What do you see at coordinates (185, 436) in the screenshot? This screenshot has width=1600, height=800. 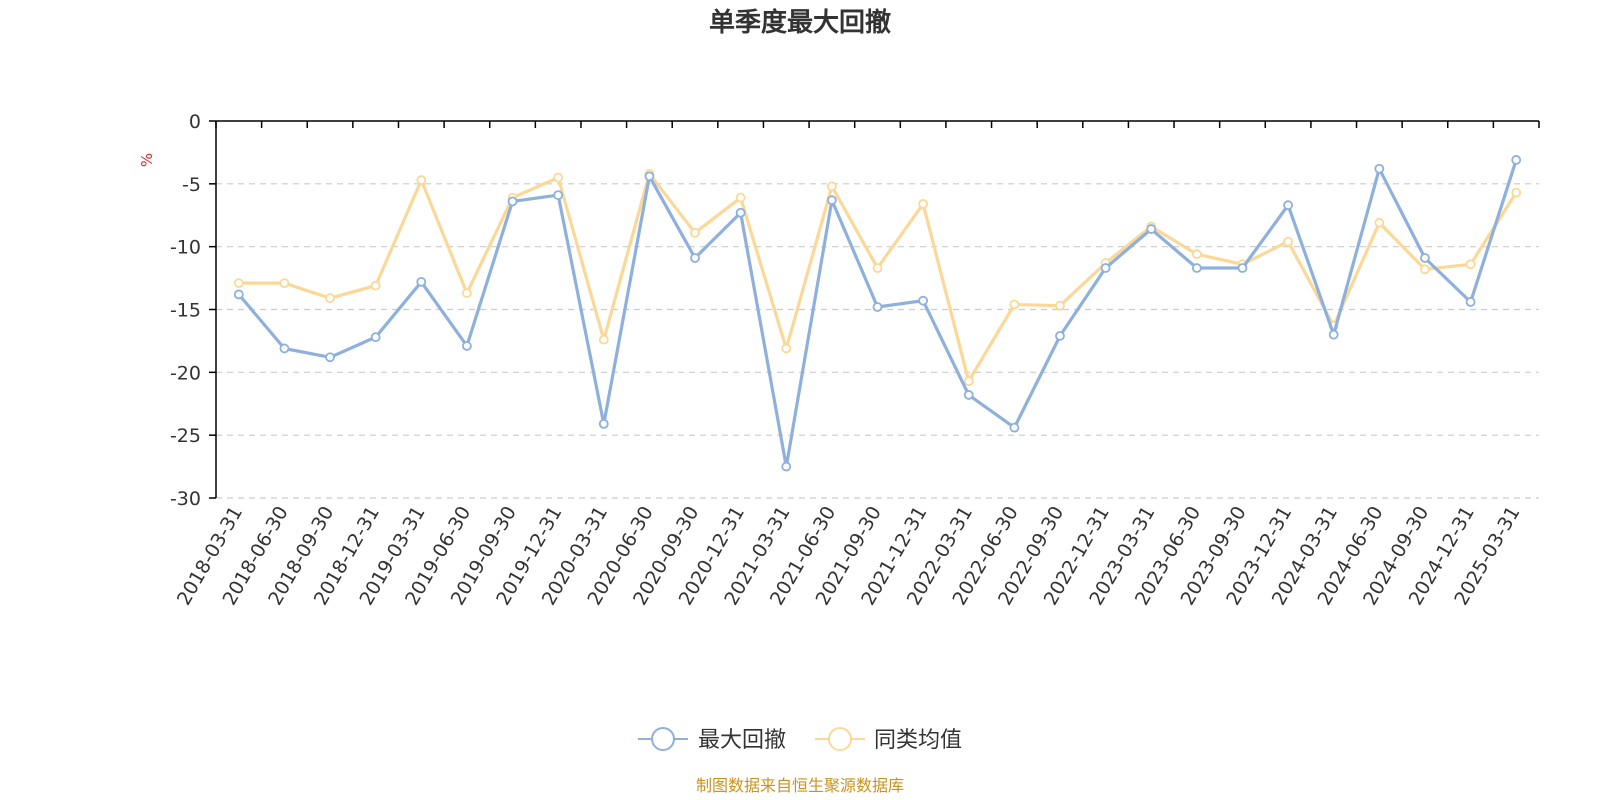 I see `y-tick-label: -25` at bounding box center [185, 436].